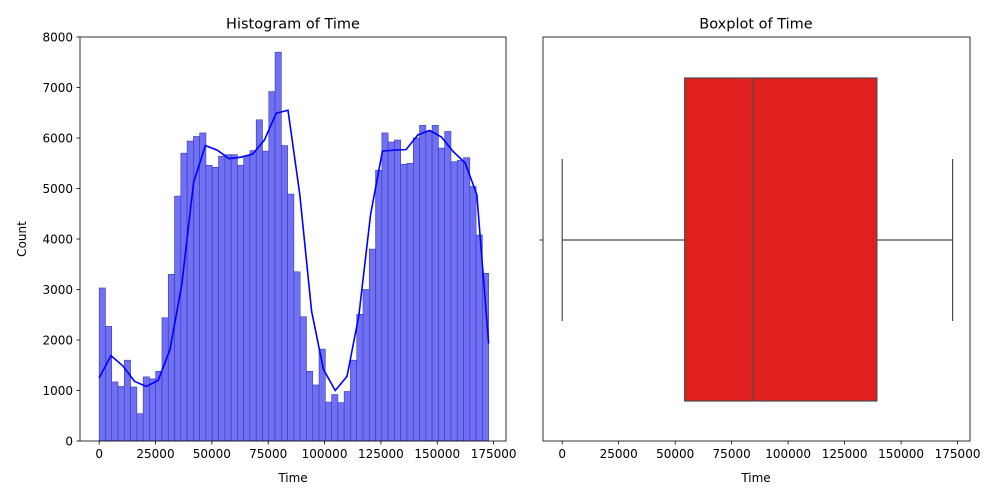 Image resolution: width=1000 pixels, height=500 pixels. Describe the element at coordinates (756, 25) in the screenshot. I see `boxplot-title: Boxplot of Time` at that location.